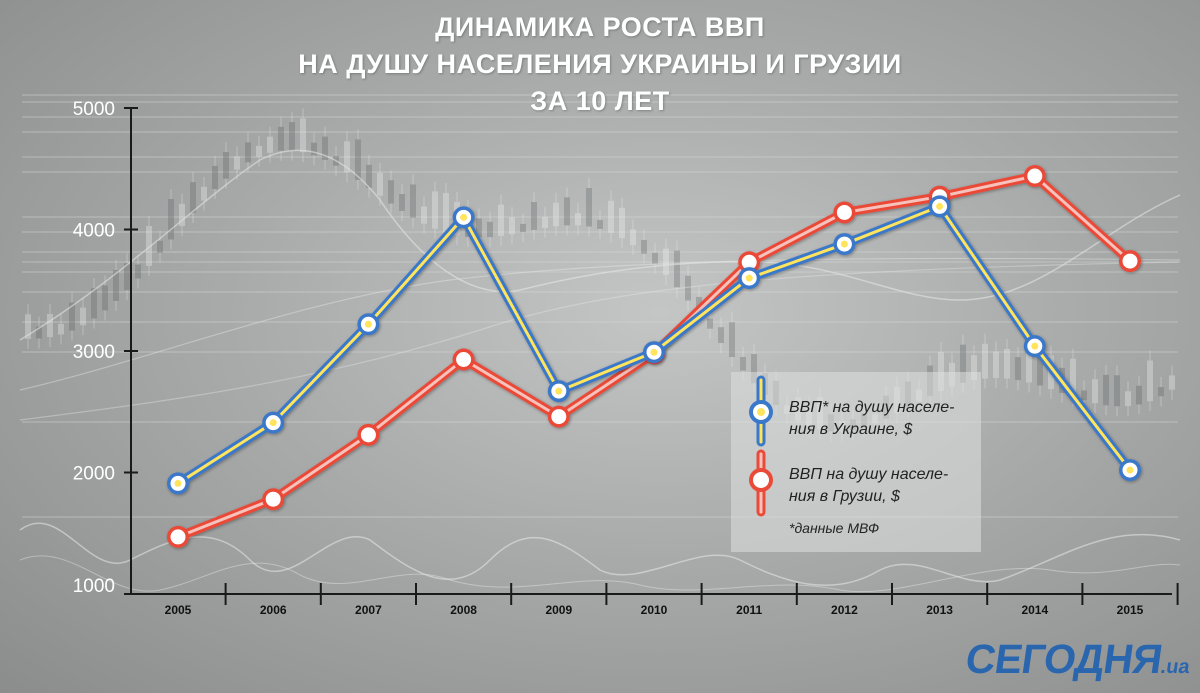 The height and width of the screenshot is (693, 1200). Describe the element at coordinates (1175, 667) in the screenshot. I see `logo-domain: .ua` at that location.